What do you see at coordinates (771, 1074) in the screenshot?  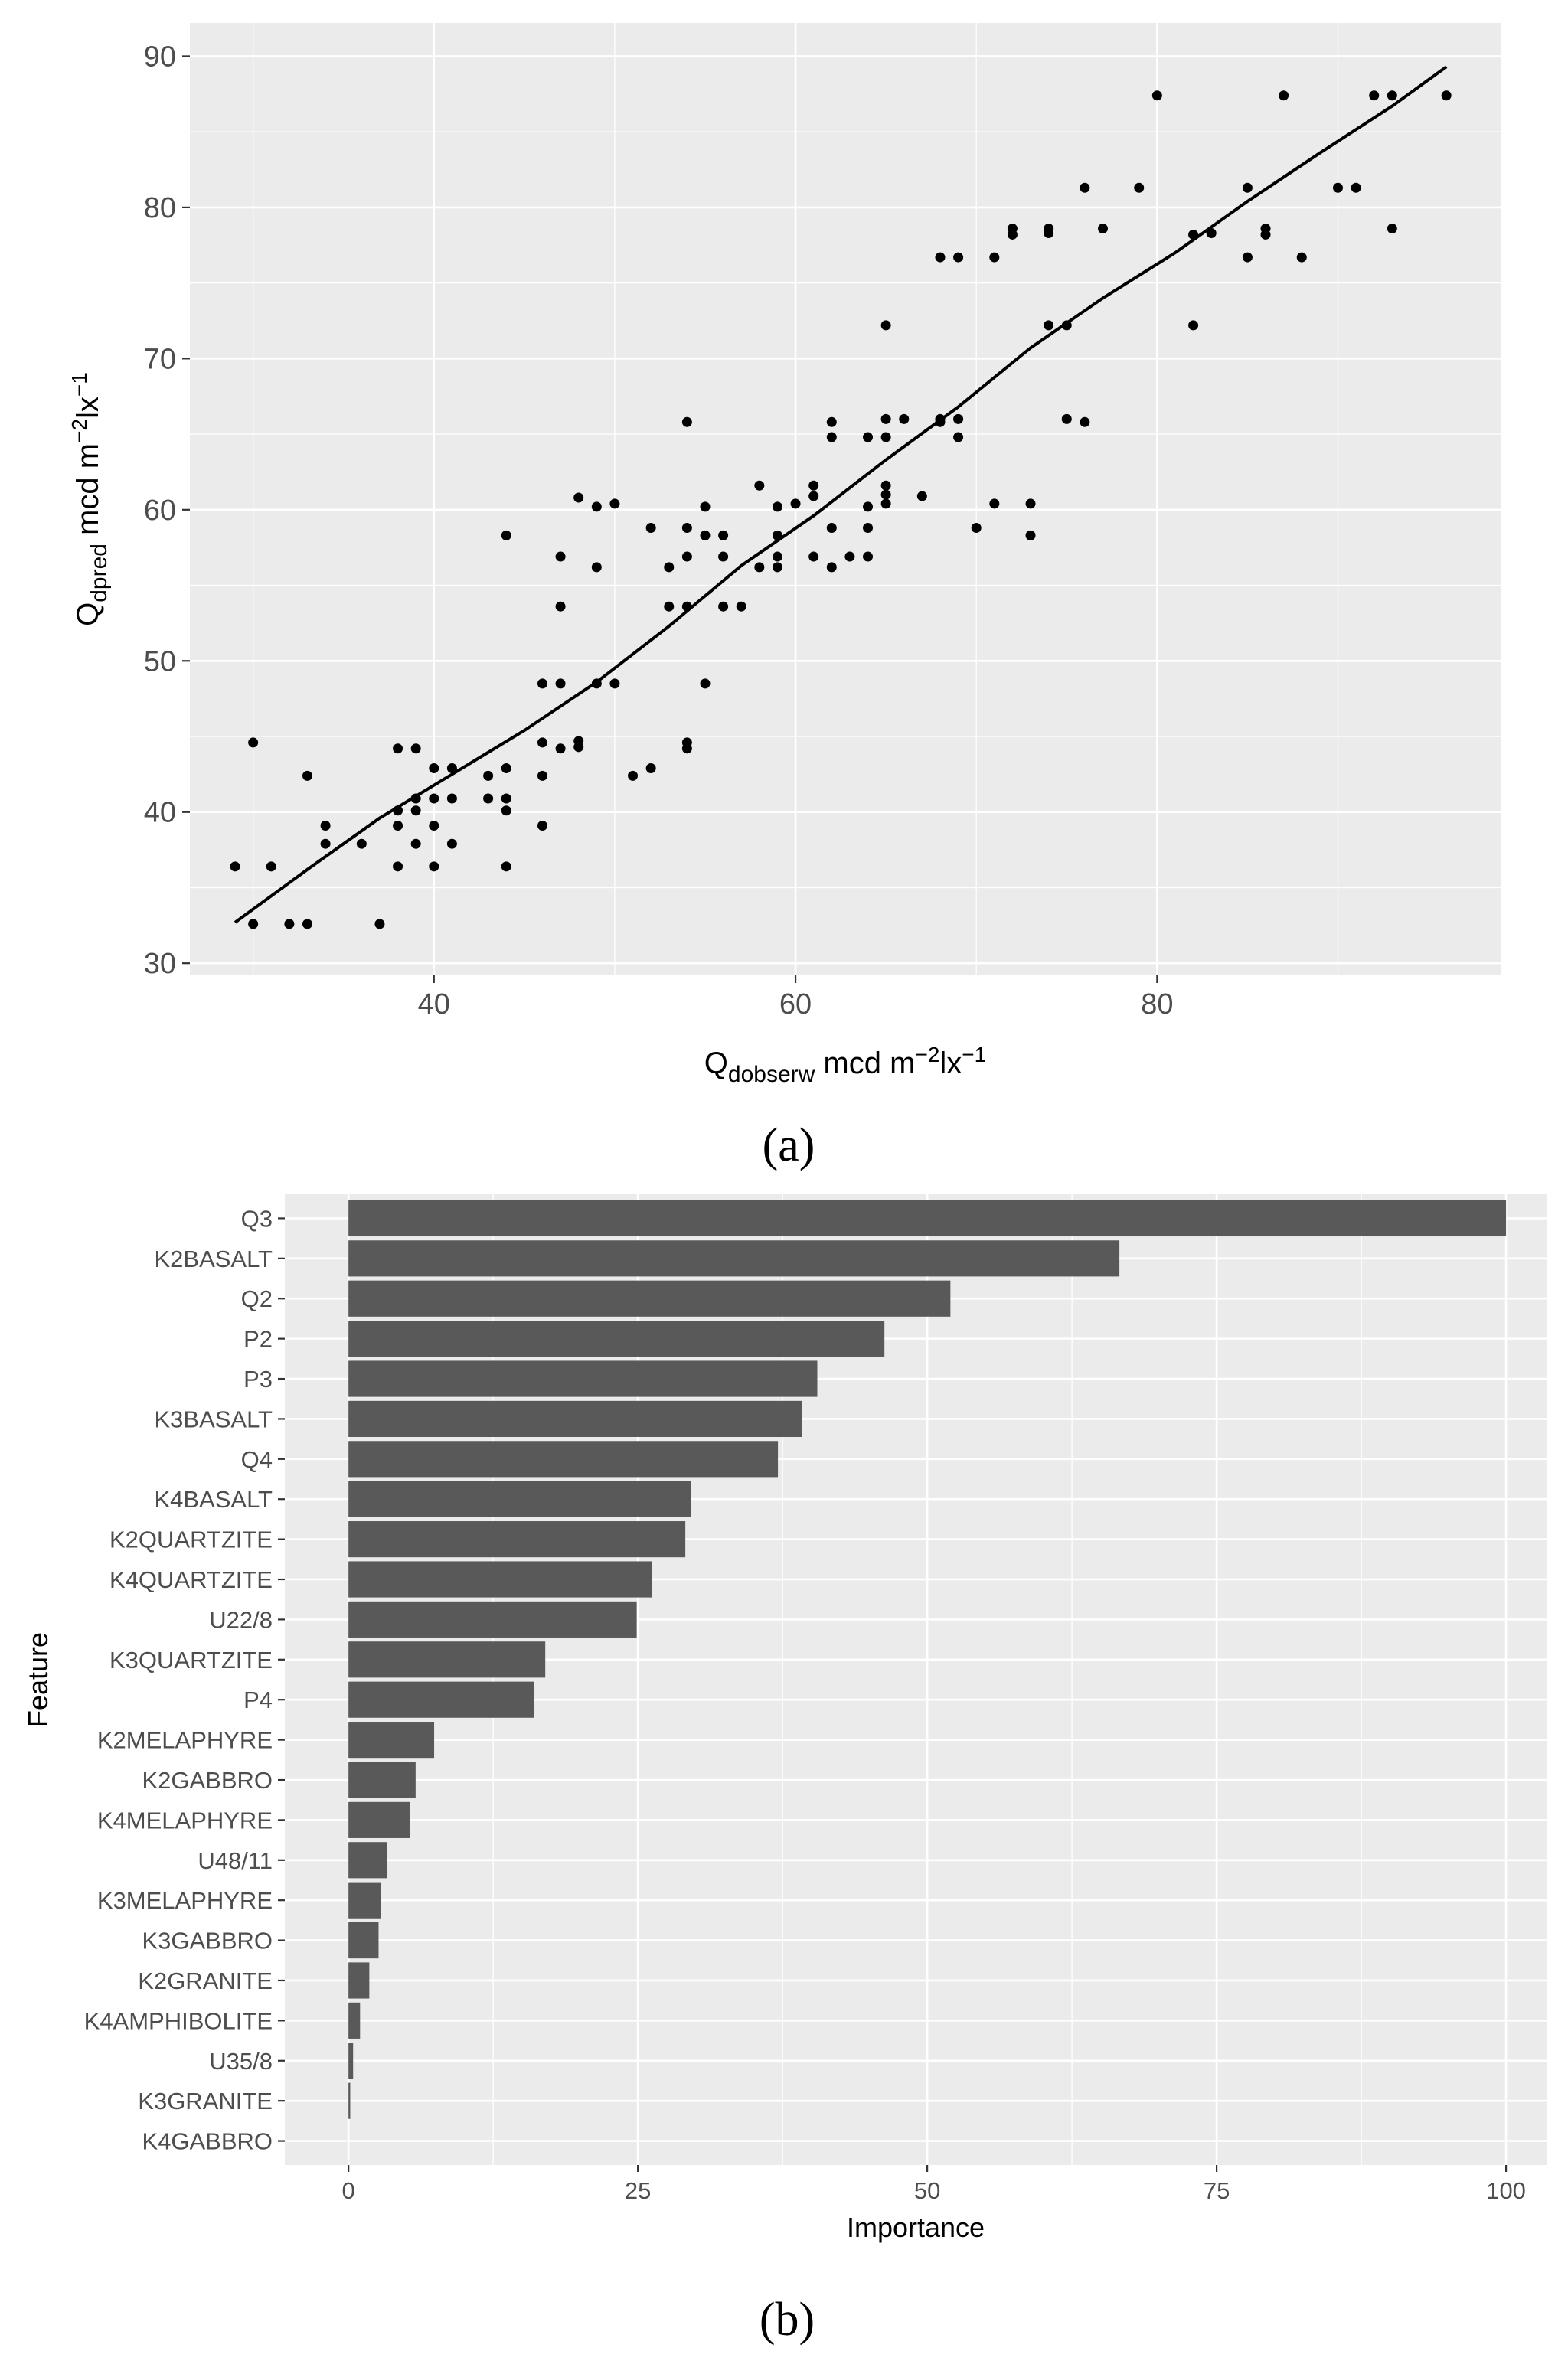 I see `x-title-sub: dobserw` at bounding box center [771, 1074].